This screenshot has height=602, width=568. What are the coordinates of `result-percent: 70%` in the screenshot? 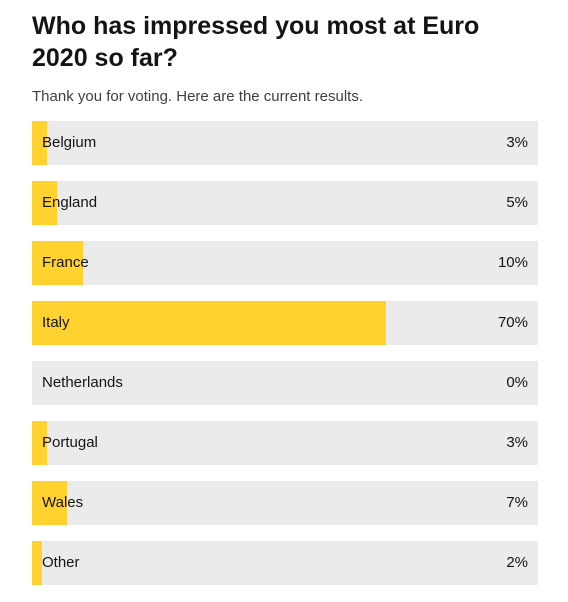 It's located at (512, 322).